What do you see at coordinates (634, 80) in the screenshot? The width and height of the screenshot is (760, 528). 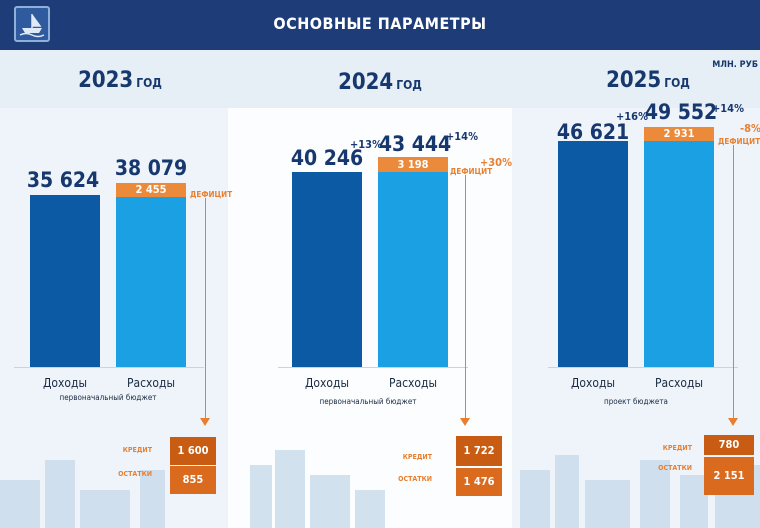 I see `year-label: 2025` at bounding box center [634, 80].